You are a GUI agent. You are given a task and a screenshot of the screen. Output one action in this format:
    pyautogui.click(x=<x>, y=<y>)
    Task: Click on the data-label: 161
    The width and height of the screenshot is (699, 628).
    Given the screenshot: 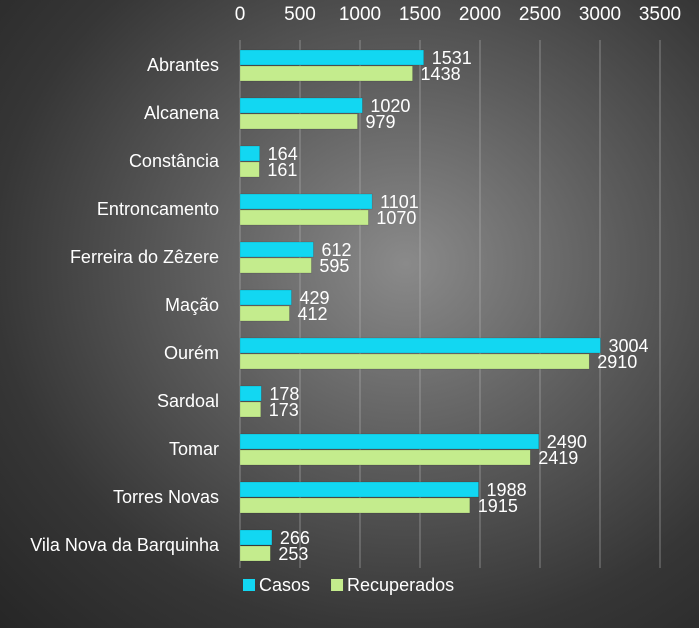 What is the action you would take?
    pyautogui.click(x=282, y=170)
    